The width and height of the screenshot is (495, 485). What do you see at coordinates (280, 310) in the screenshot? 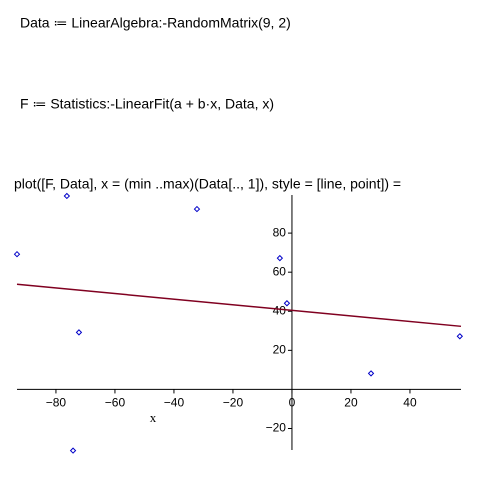
I see `y-tick-label: 40` at bounding box center [280, 310].